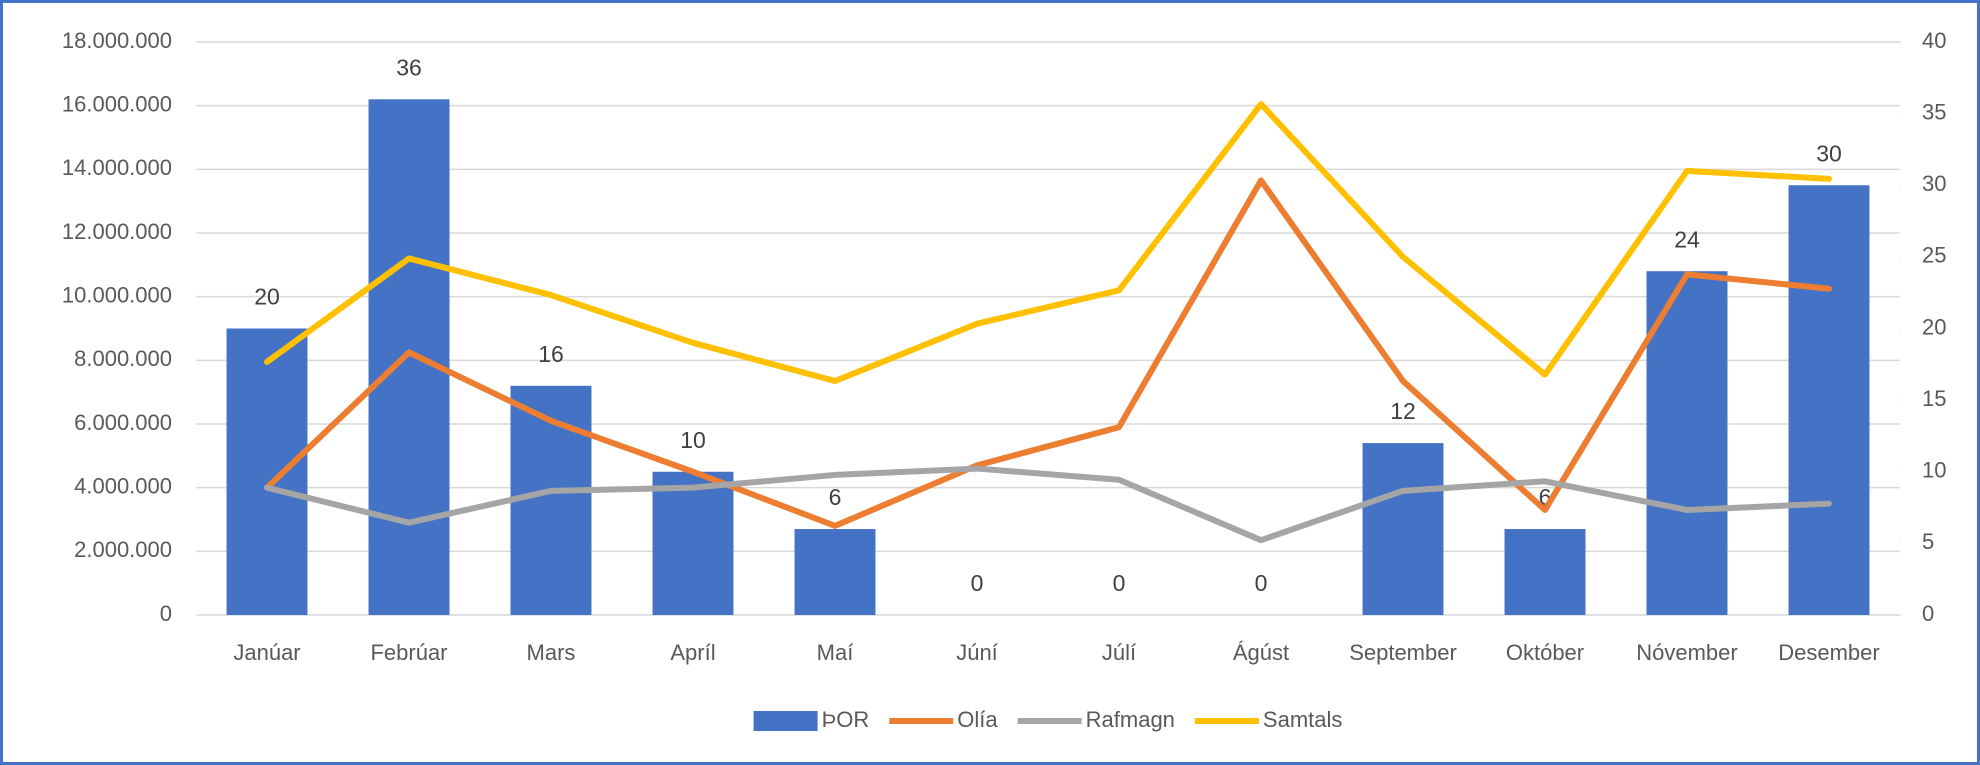  What do you see at coordinates (1545, 652) in the screenshot?
I see `x-tick-label: Október` at bounding box center [1545, 652].